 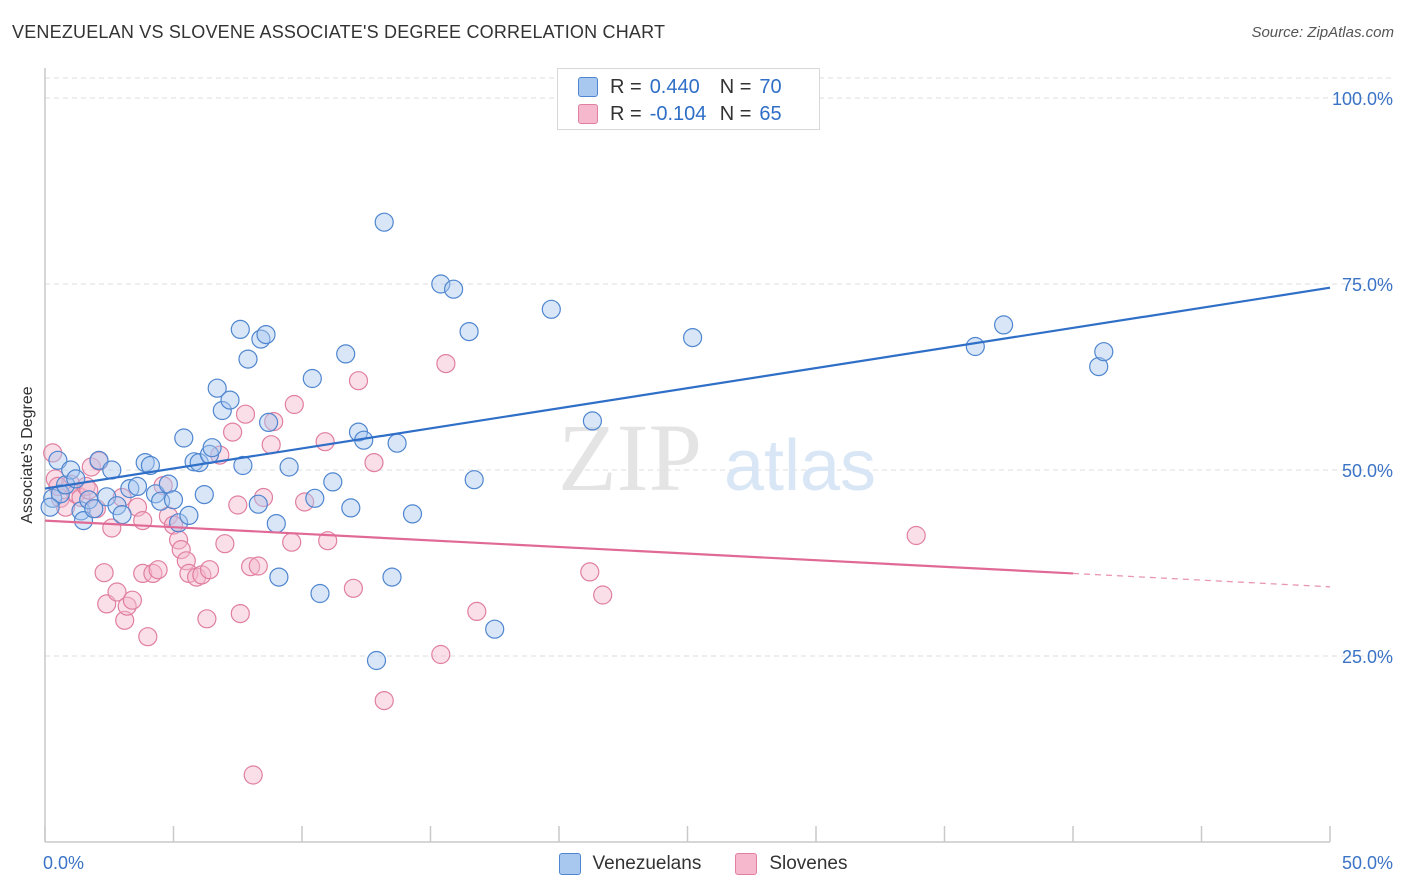 What do you see at coordinates (791, 864) in the screenshot?
I see `legend-item-slovenes: Slovenes` at bounding box center [791, 864].